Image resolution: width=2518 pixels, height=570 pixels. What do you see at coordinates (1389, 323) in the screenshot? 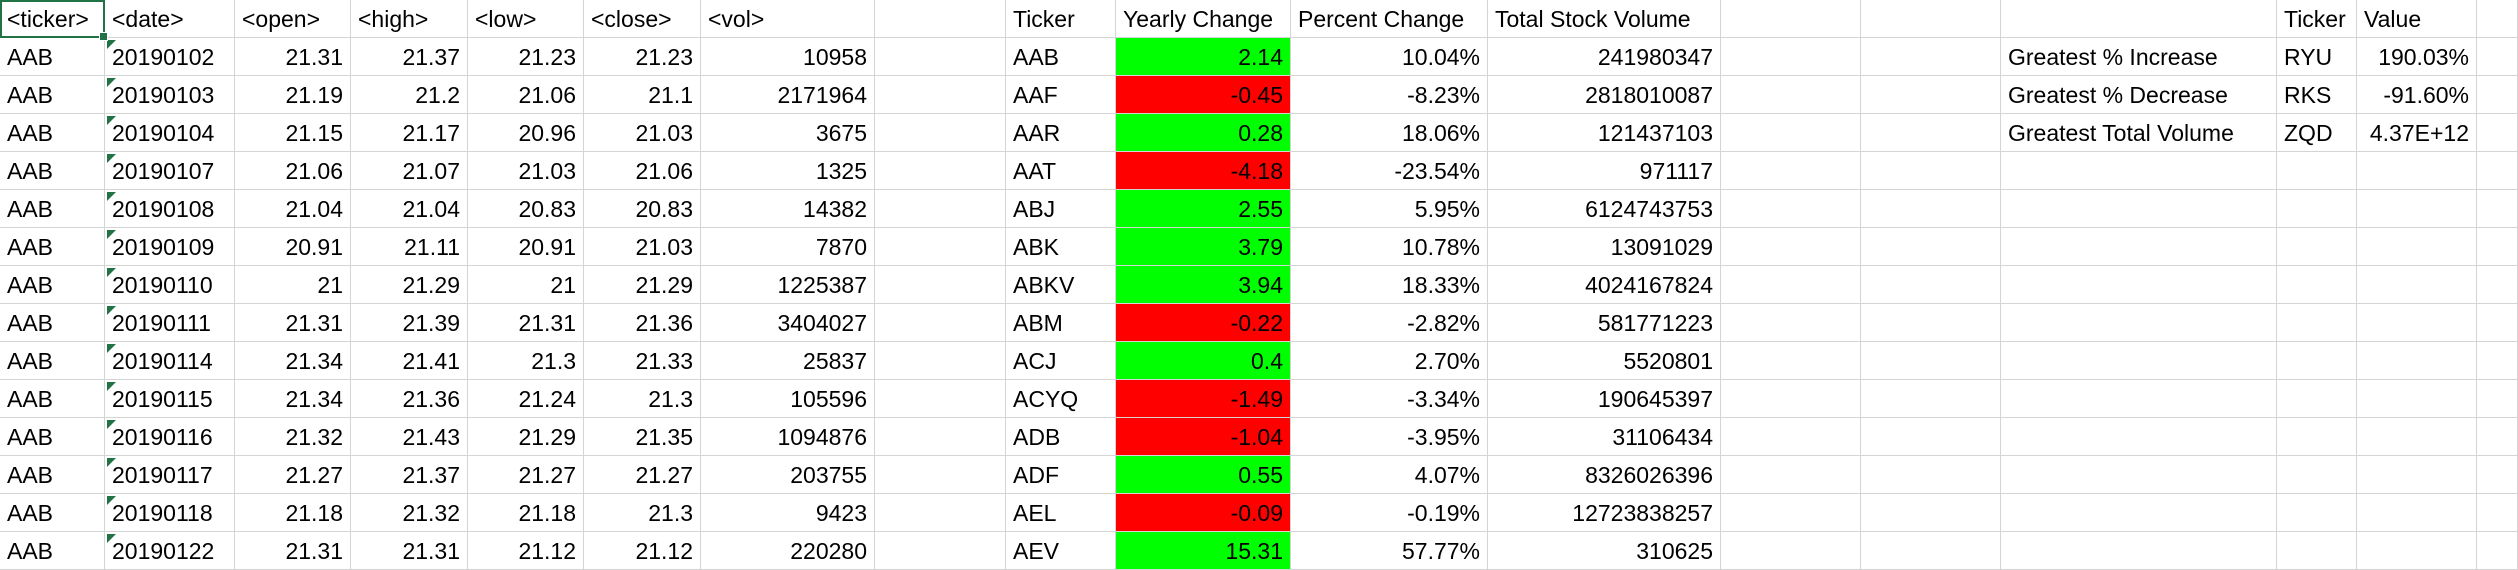
I see `summary-data-cell: -2.82%` at bounding box center [1389, 323].